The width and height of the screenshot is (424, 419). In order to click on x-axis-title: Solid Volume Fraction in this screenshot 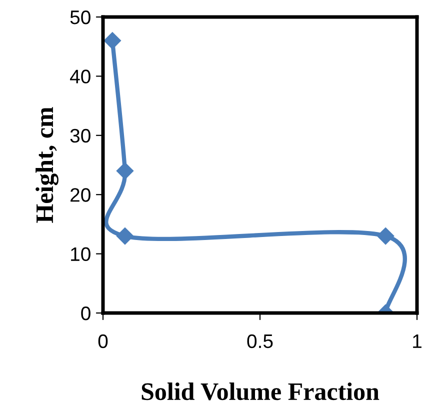, I will do `click(261, 391)`.